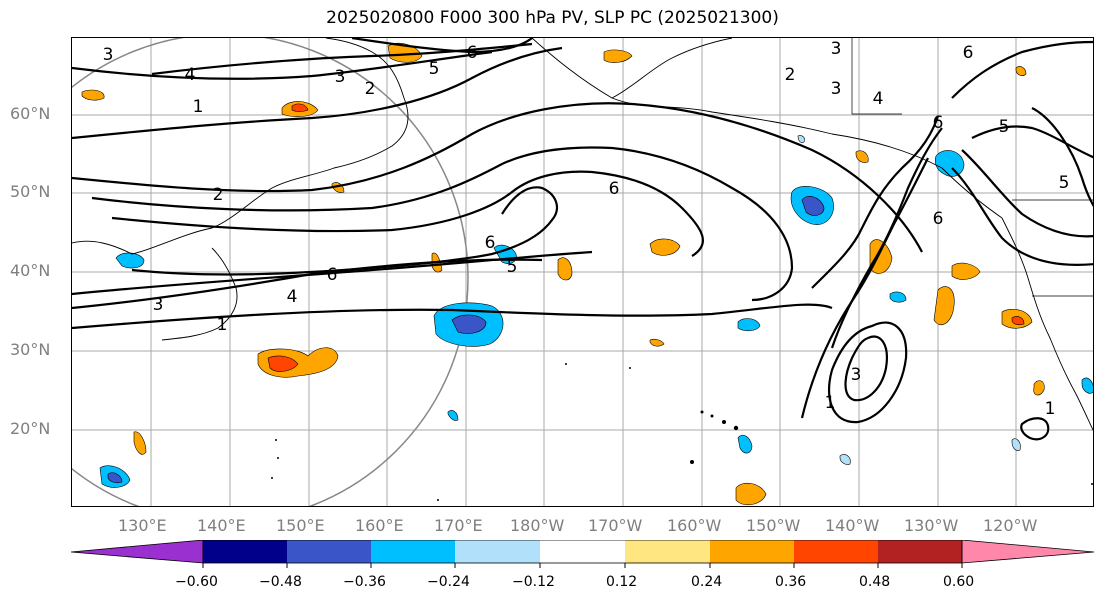  I want to click on contour-trough-outer, so click(864, 288).